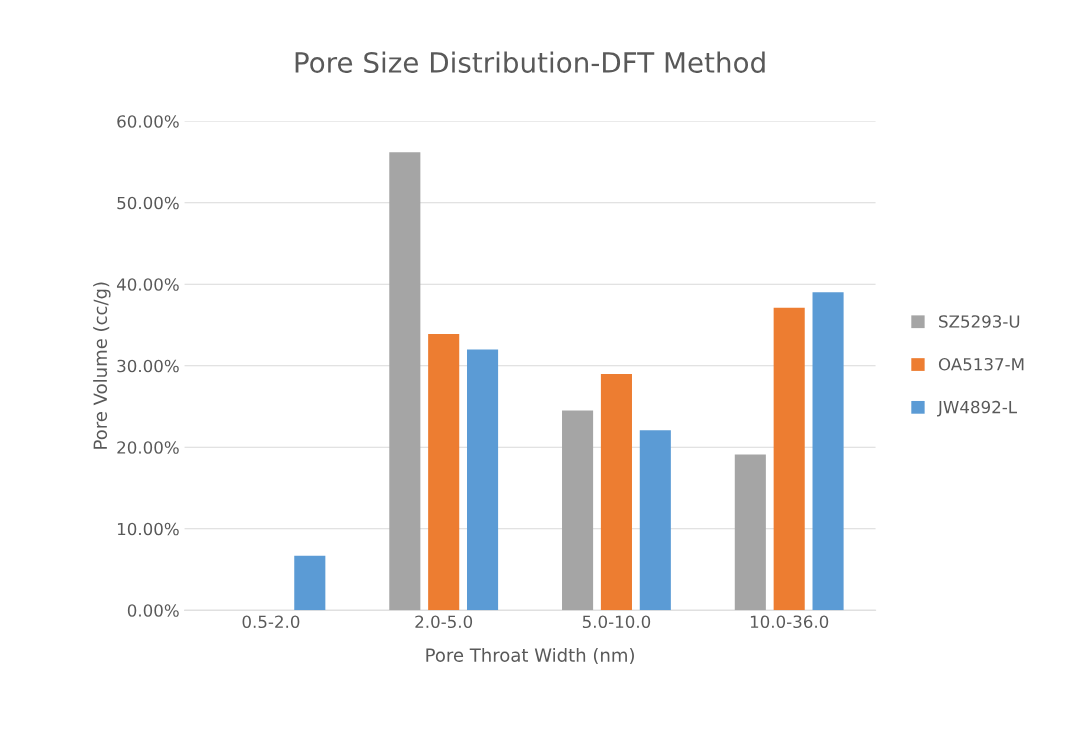 The height and width of the screenshot is (730, 1073). I want to click on legend-label: OA5137-M, so click(981, 364).